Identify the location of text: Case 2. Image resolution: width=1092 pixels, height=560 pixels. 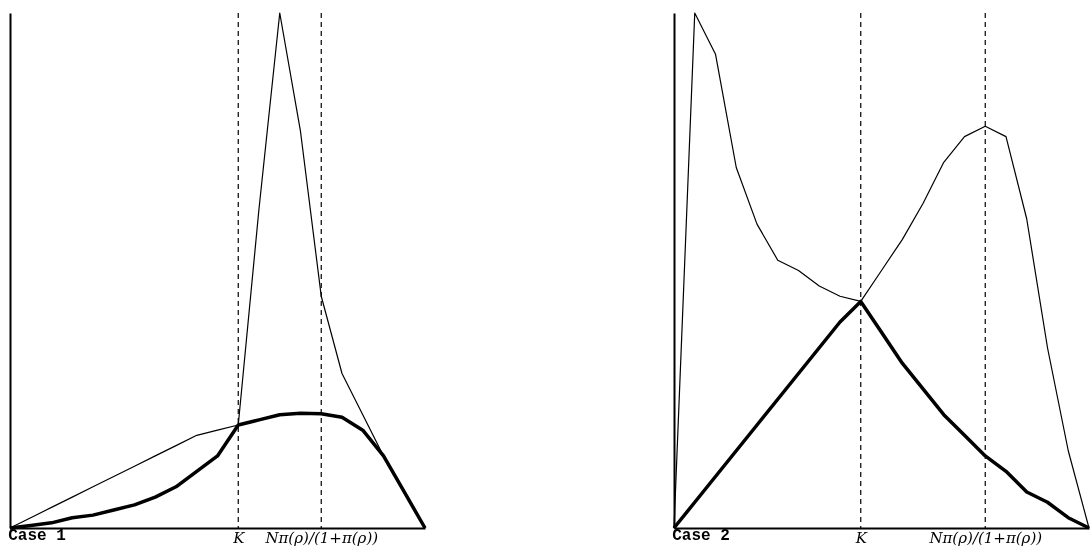
(701, 536).